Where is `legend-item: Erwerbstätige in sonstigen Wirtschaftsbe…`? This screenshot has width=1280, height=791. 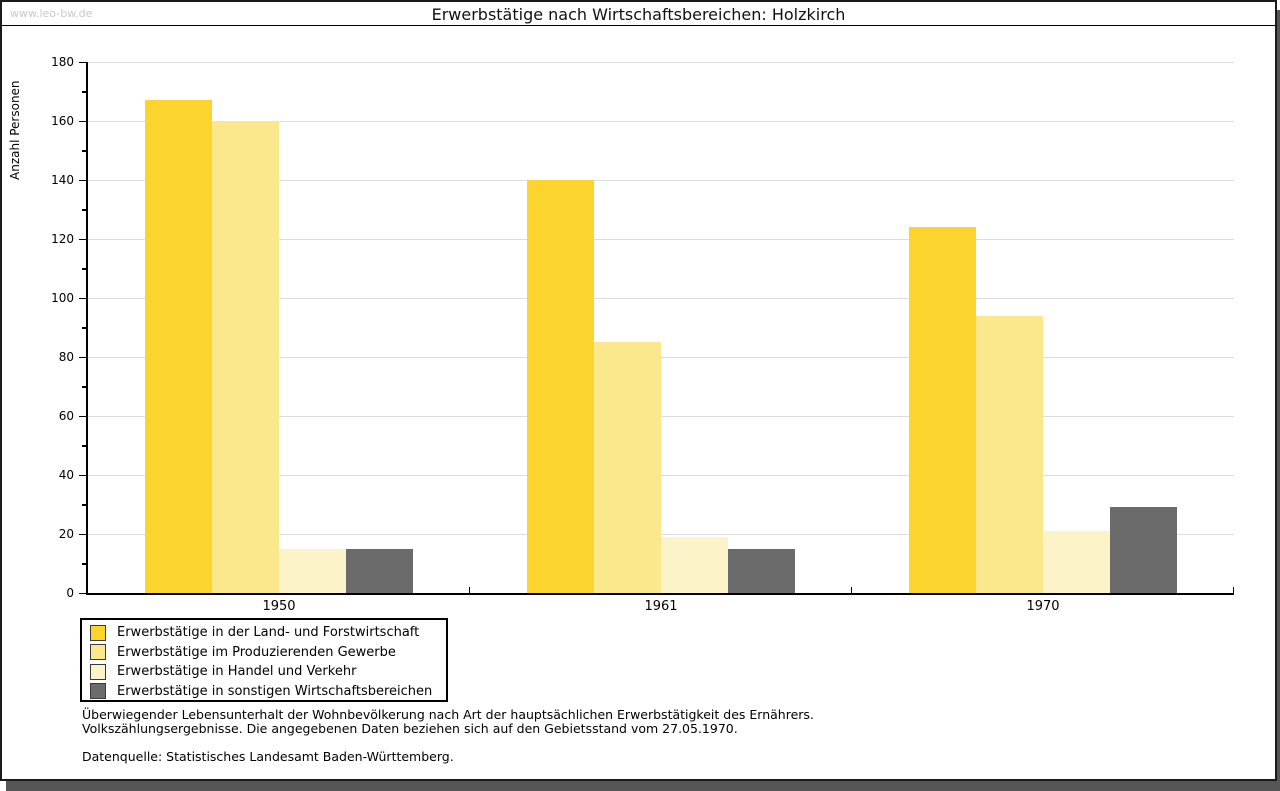 legend-item: Erwerbstätige in sonstigen Wirtschaftsbe… is located at coordinates (268, 692).